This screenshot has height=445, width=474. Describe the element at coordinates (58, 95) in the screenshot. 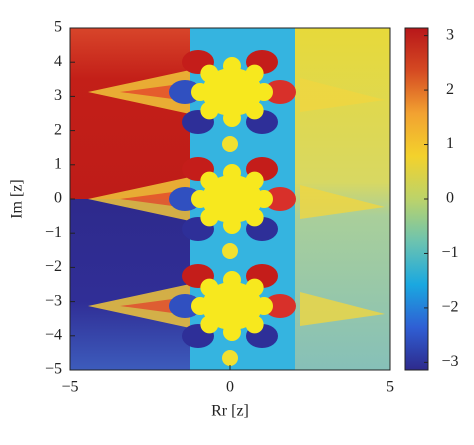

I see `y-tick-label: 3` at that location.